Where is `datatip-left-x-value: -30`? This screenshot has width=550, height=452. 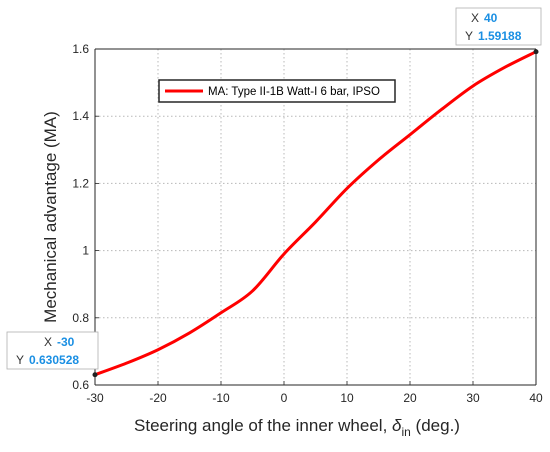
datatip-left-x-value: -30 is located at coordinates (66, 342).